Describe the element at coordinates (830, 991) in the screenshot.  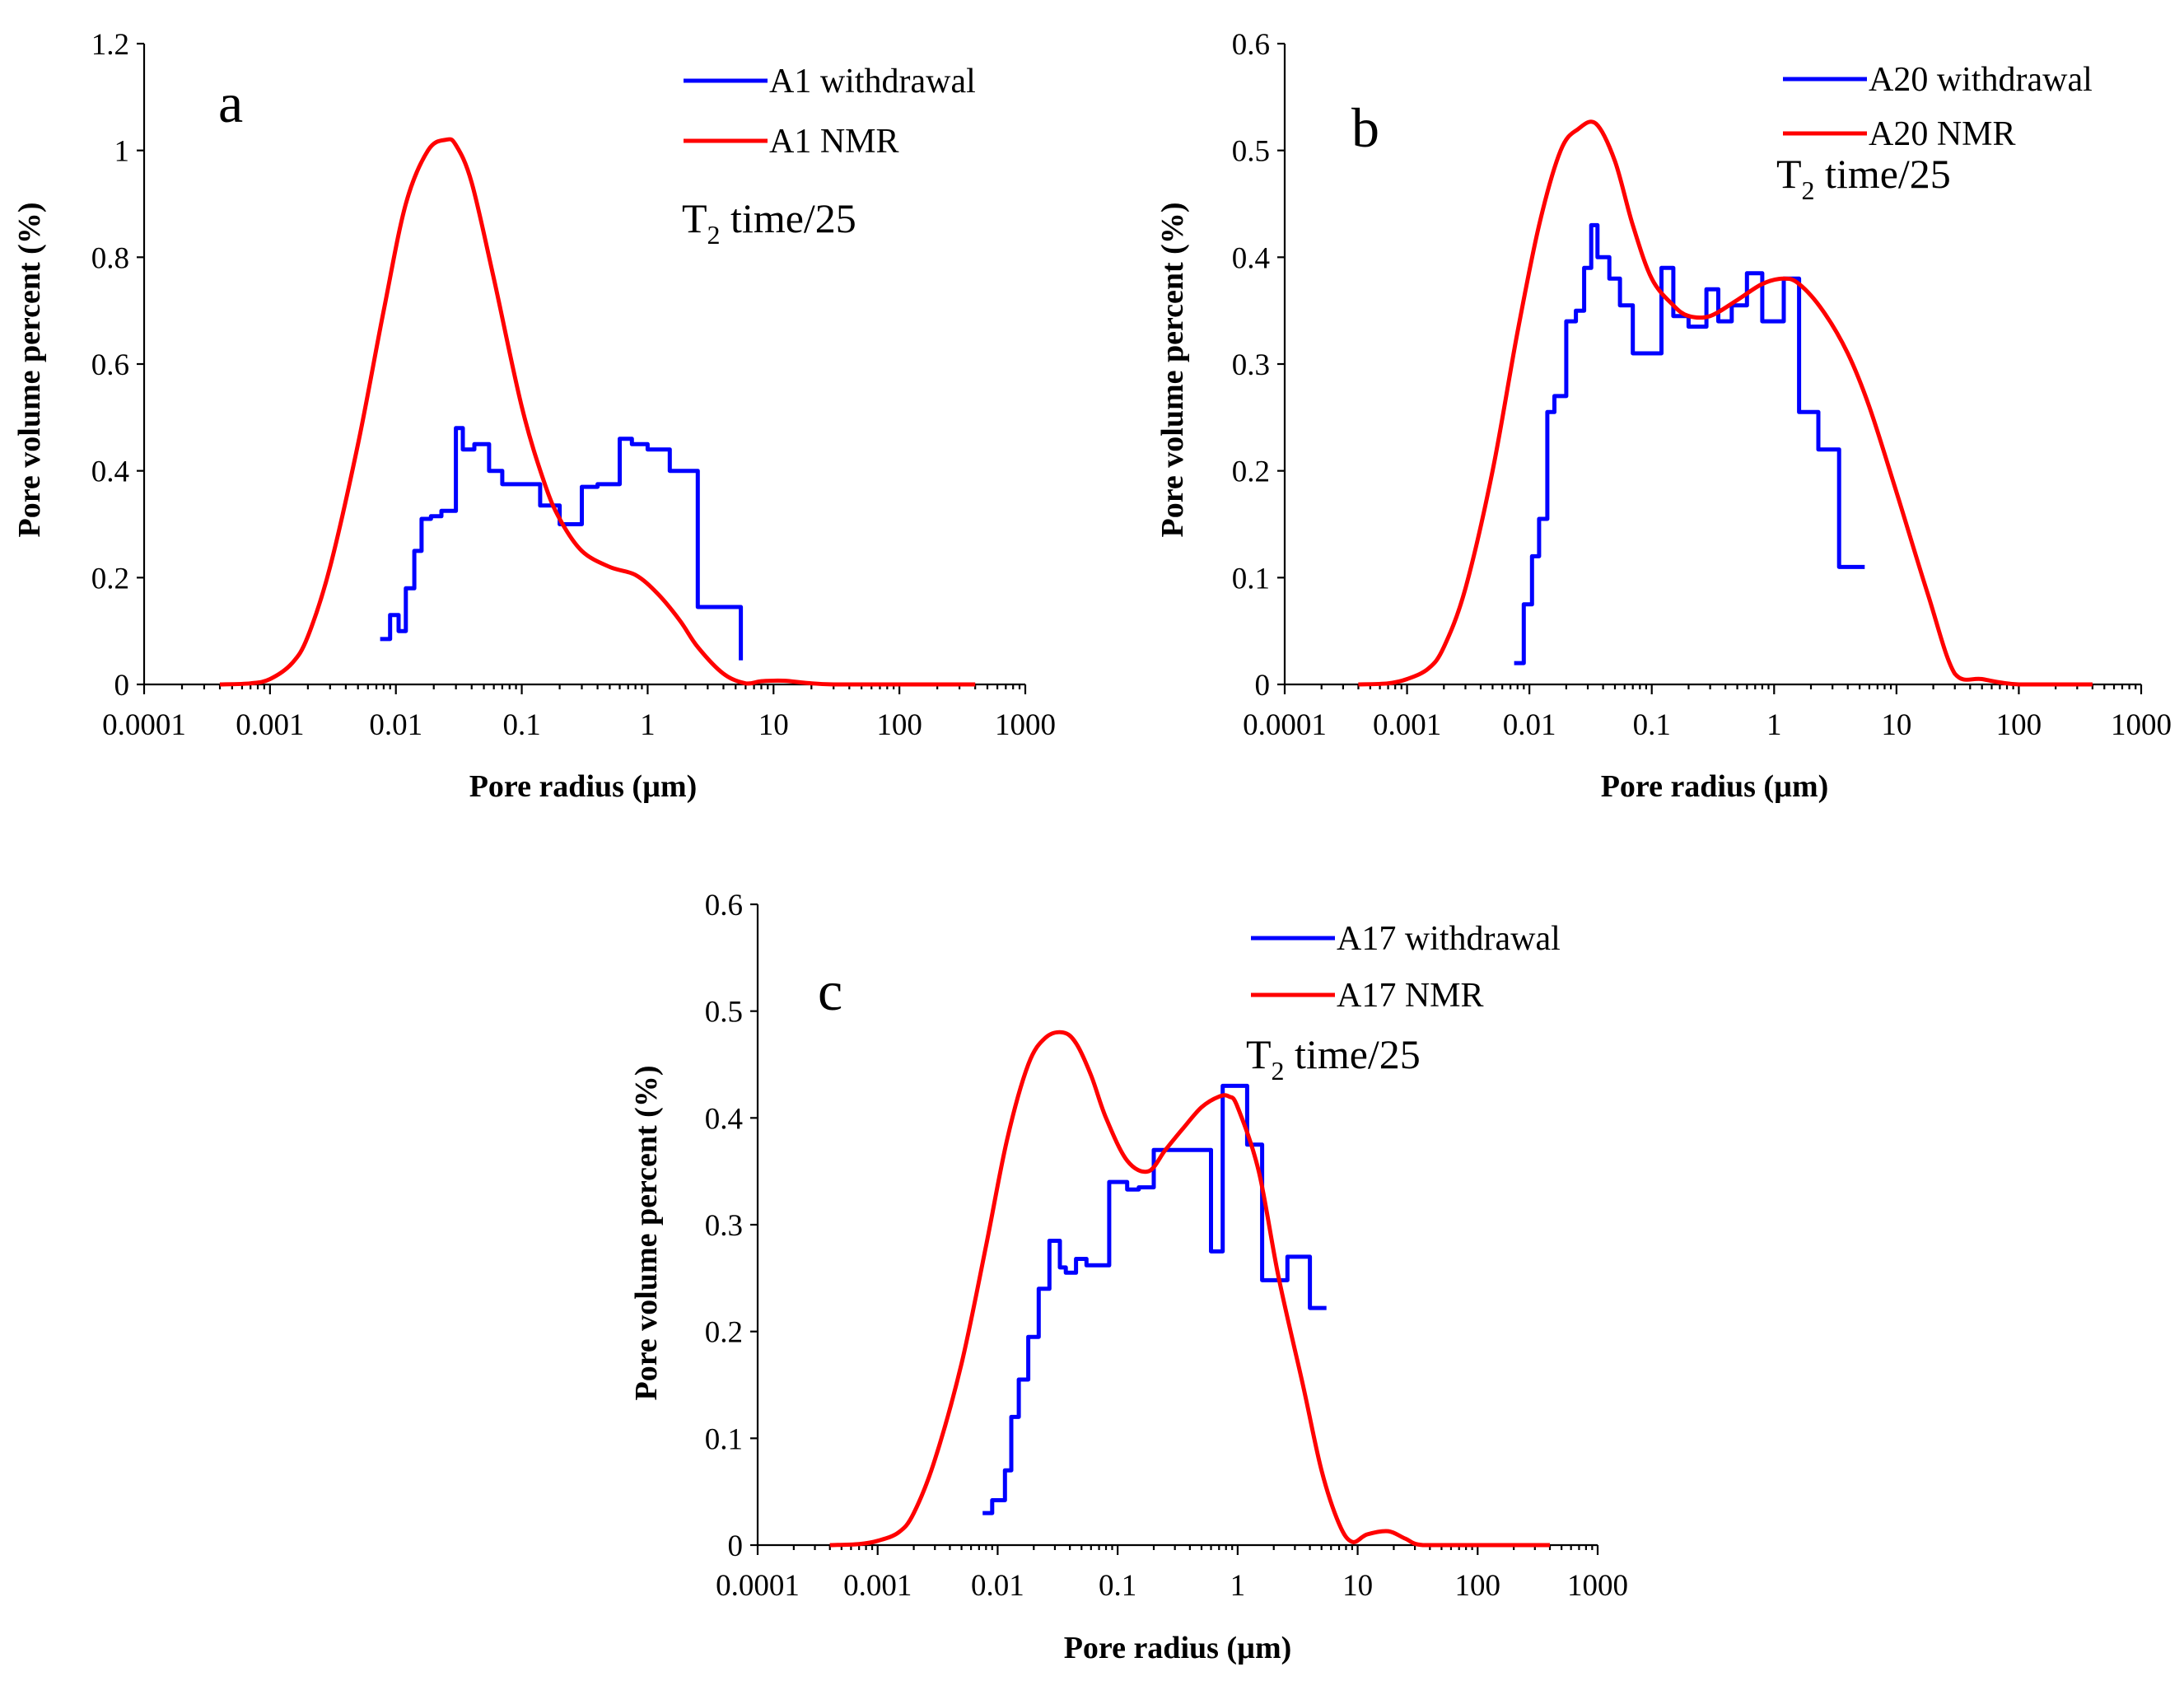
I see `panel-label-c: c` at that location.